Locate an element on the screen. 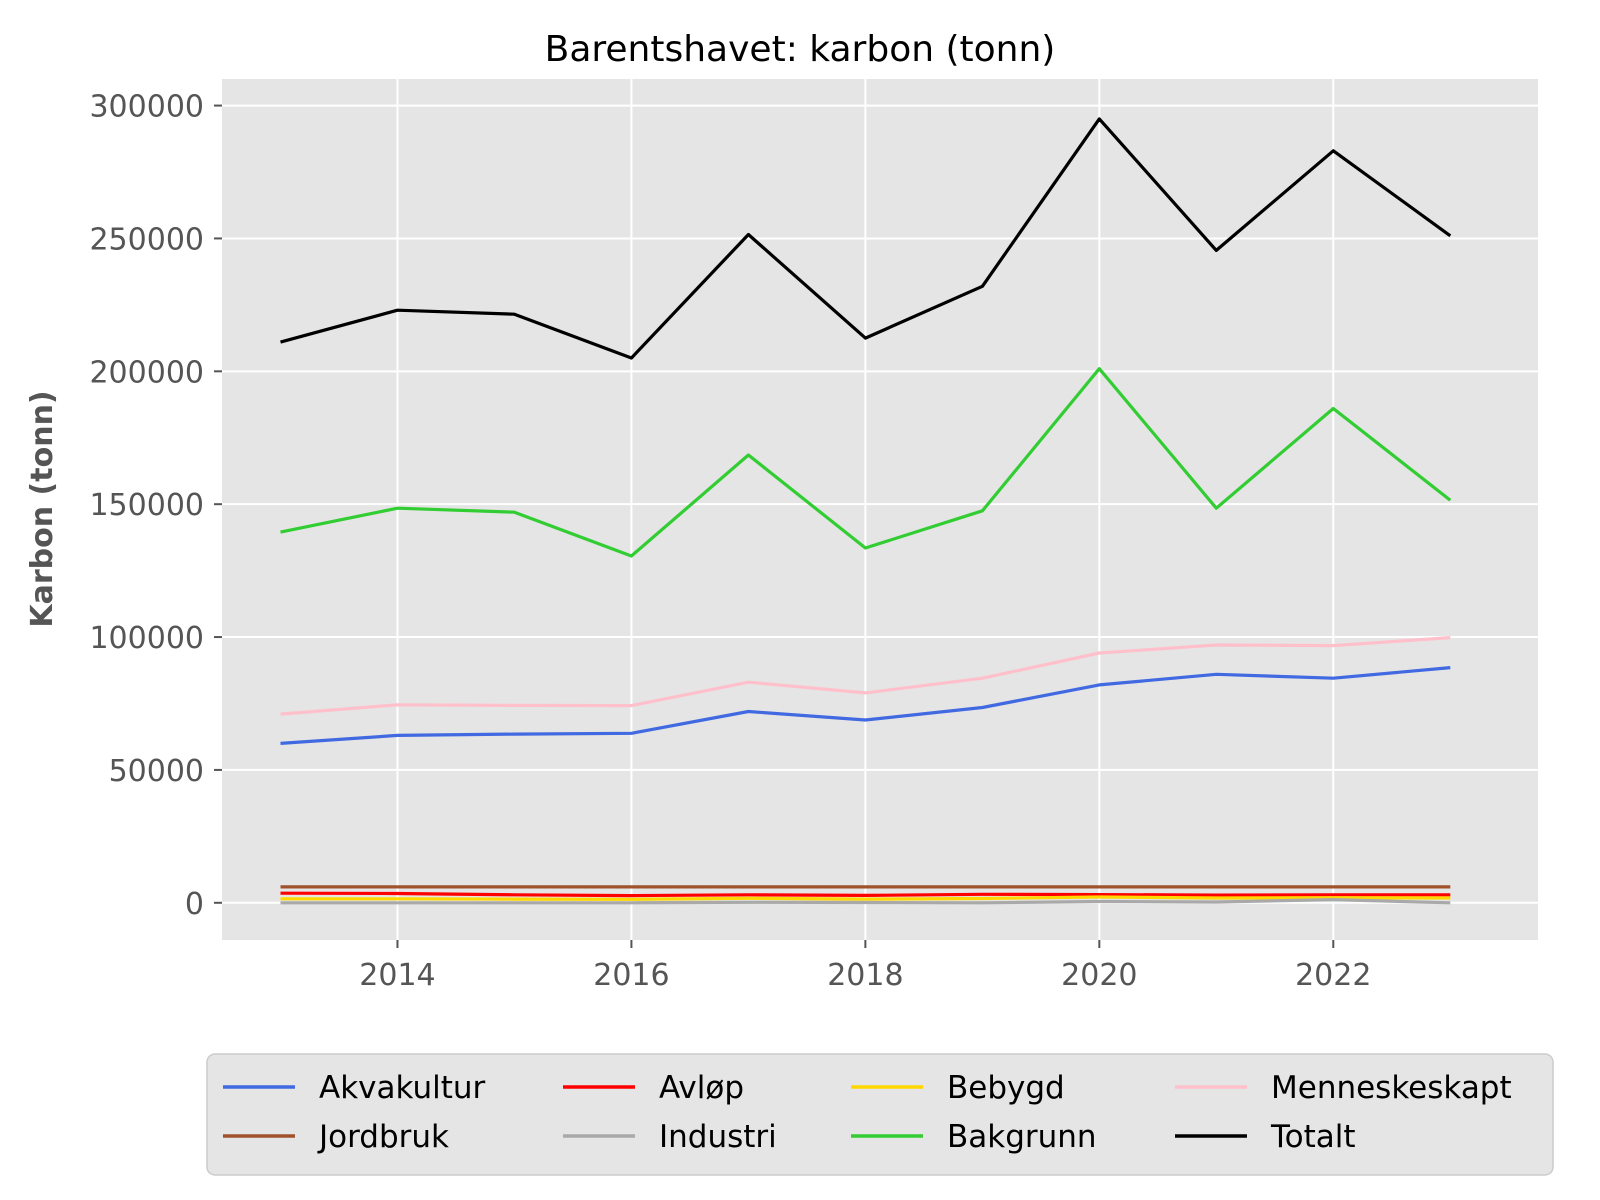  chart-title: Barentshavet: karbon (tonn) is located at coordinates (800, 49).